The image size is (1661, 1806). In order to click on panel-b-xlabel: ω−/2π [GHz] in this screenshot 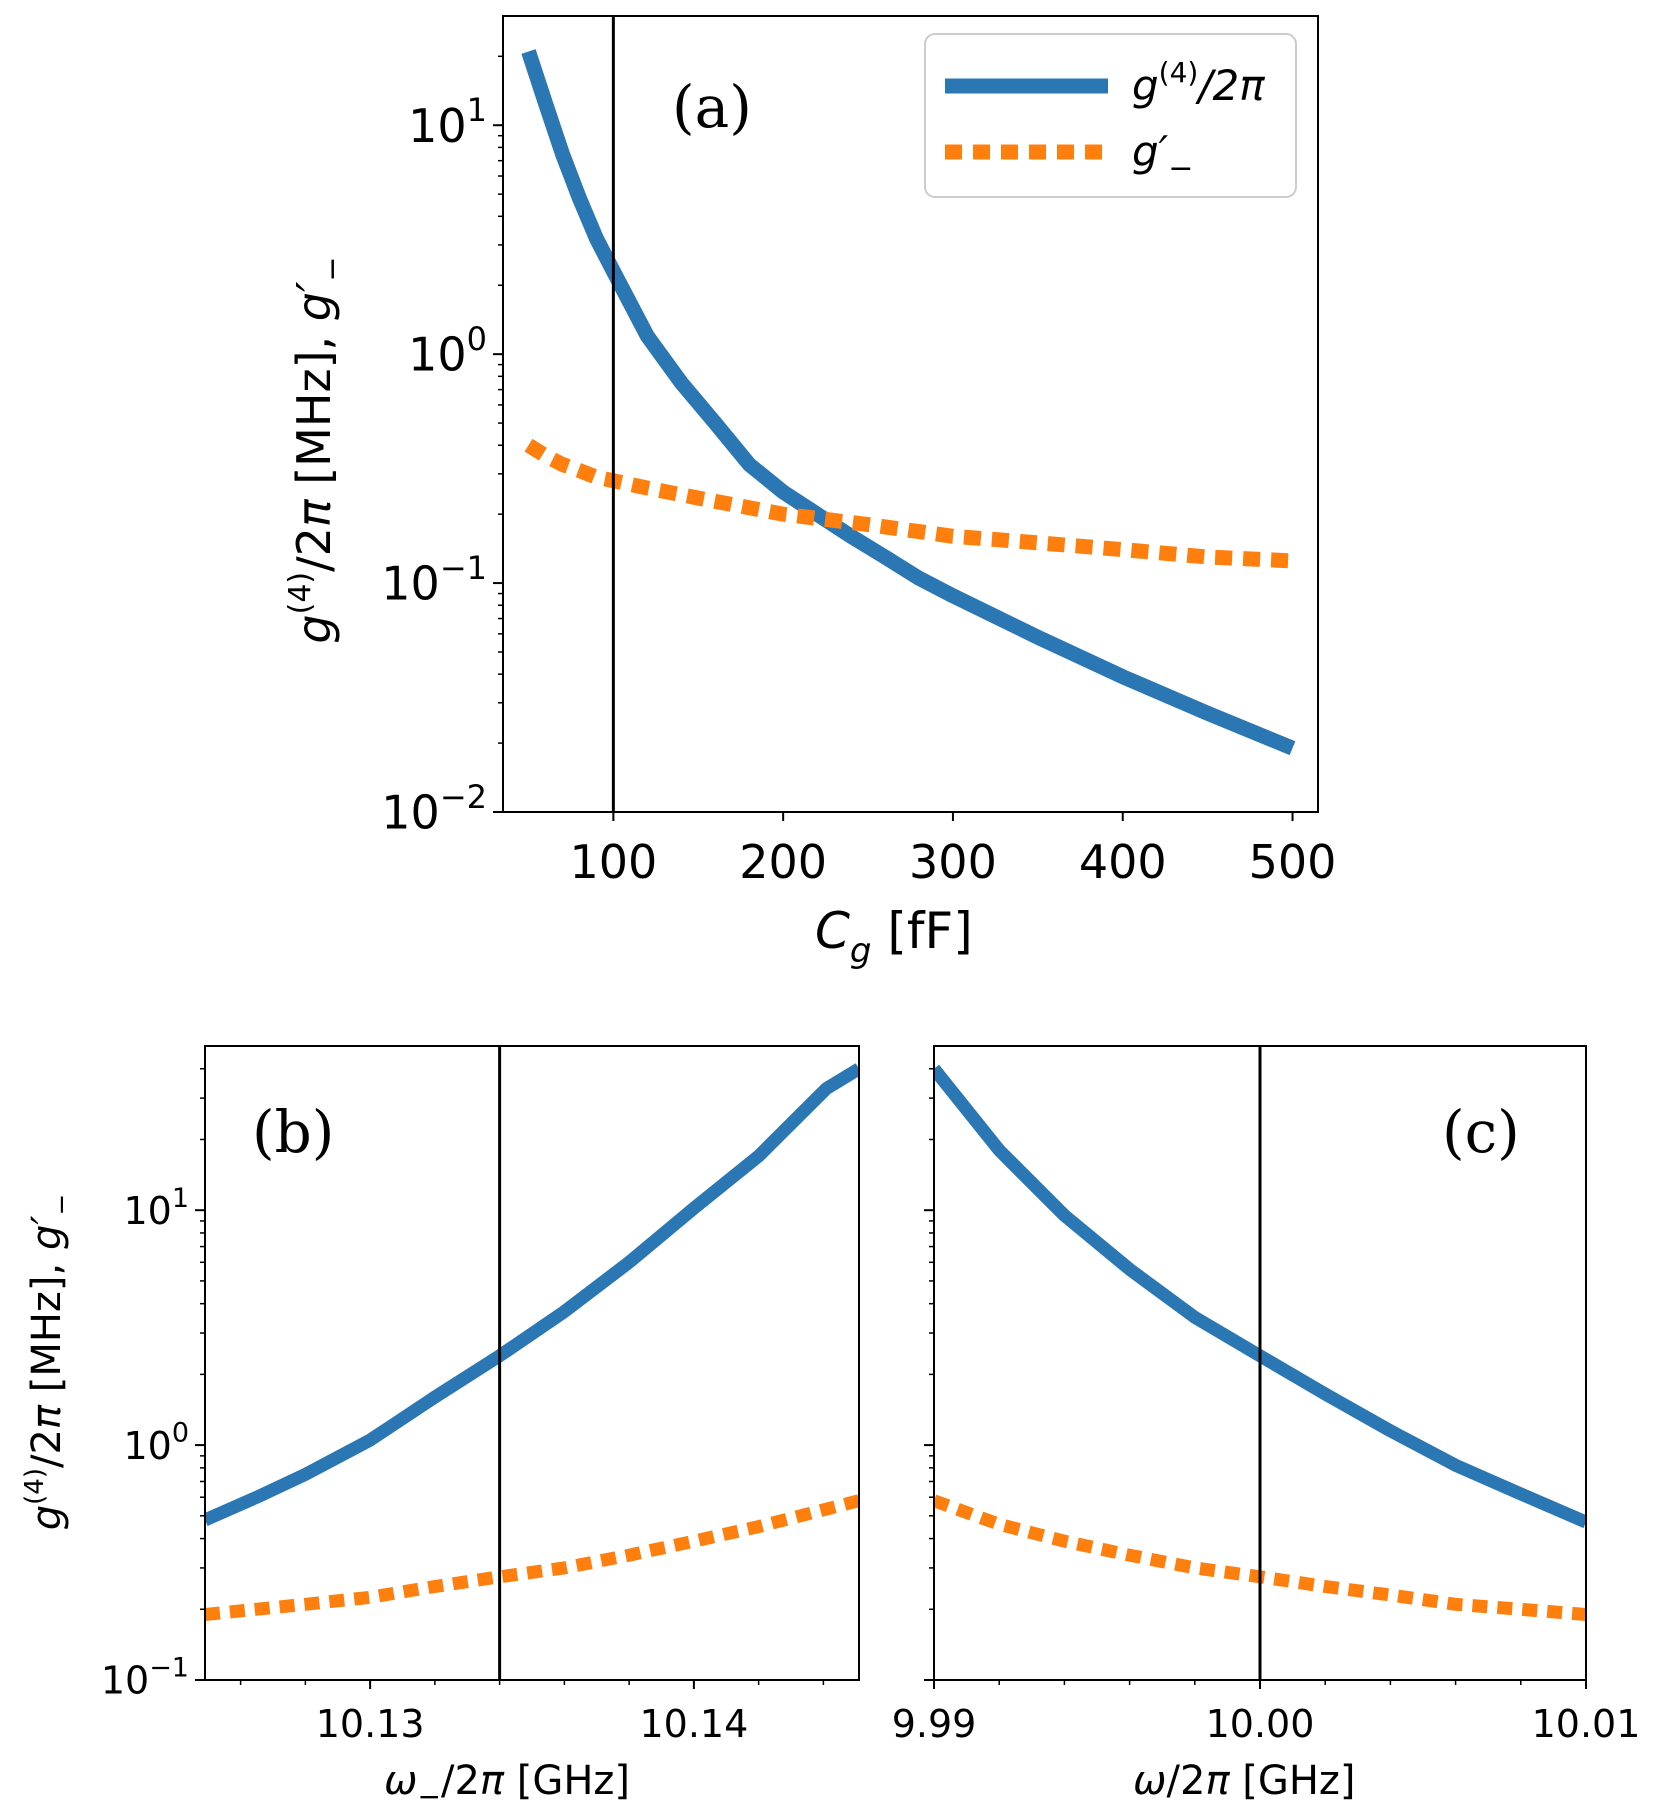, I will do `click(507, 1782)`.